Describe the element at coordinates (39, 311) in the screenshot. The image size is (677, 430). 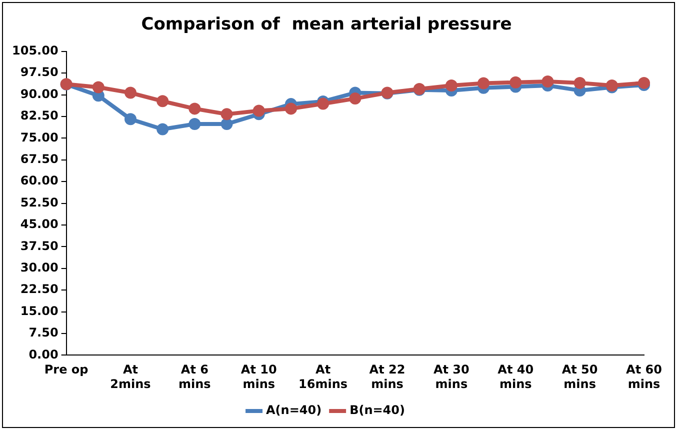
I see `y-tick-label: 15.00` at that location.